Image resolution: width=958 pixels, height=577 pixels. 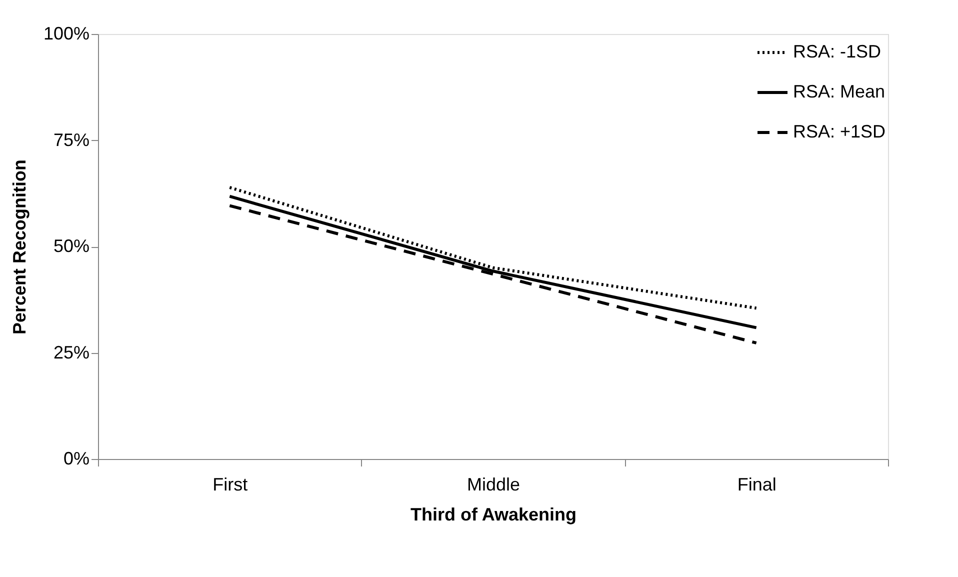 I want to click on x-axis-title: Third of Awakening, so click(x=493, y=514).